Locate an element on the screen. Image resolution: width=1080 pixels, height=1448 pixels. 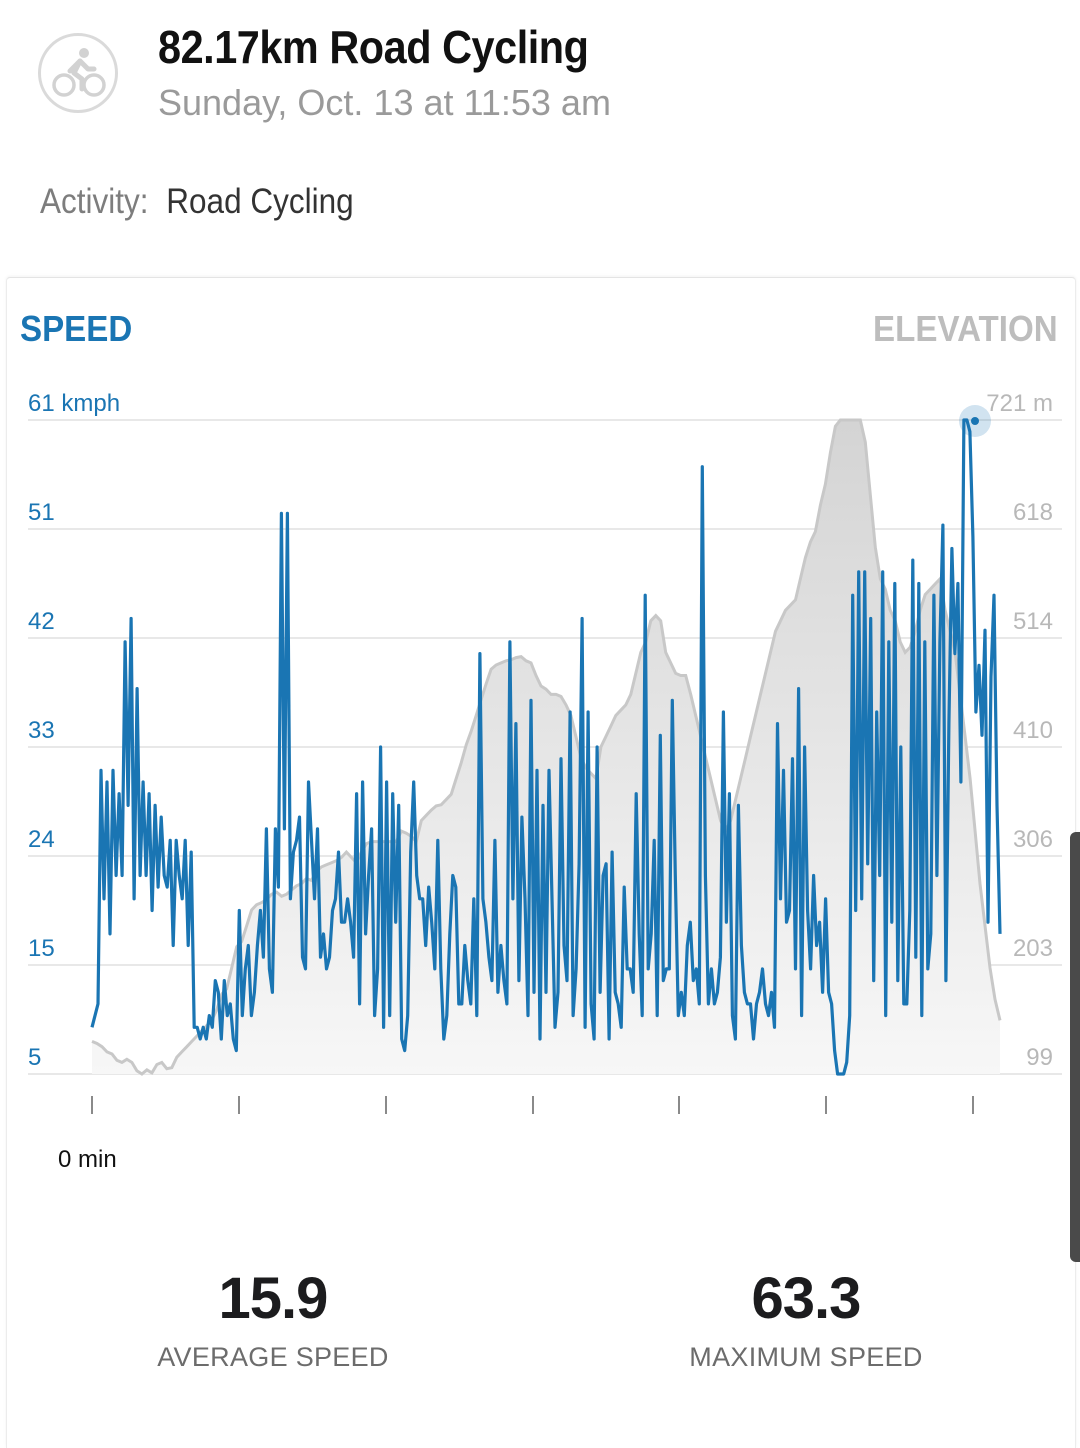
activity-type-row: Activity: Road Cycling is located at coordinates (197, 202).